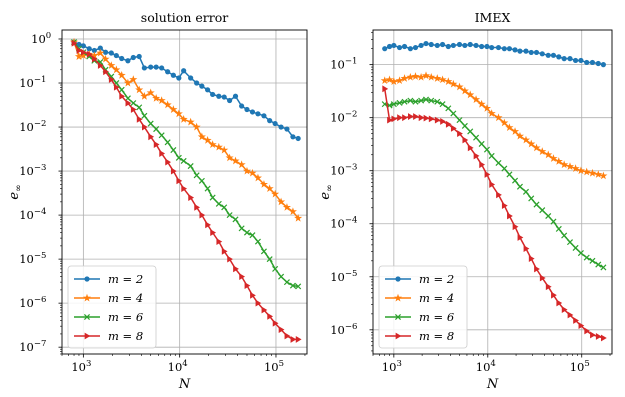 The width and height of the screenshot is (625, 397). I want to click on legend-item: m = 8, so click(419, 336).